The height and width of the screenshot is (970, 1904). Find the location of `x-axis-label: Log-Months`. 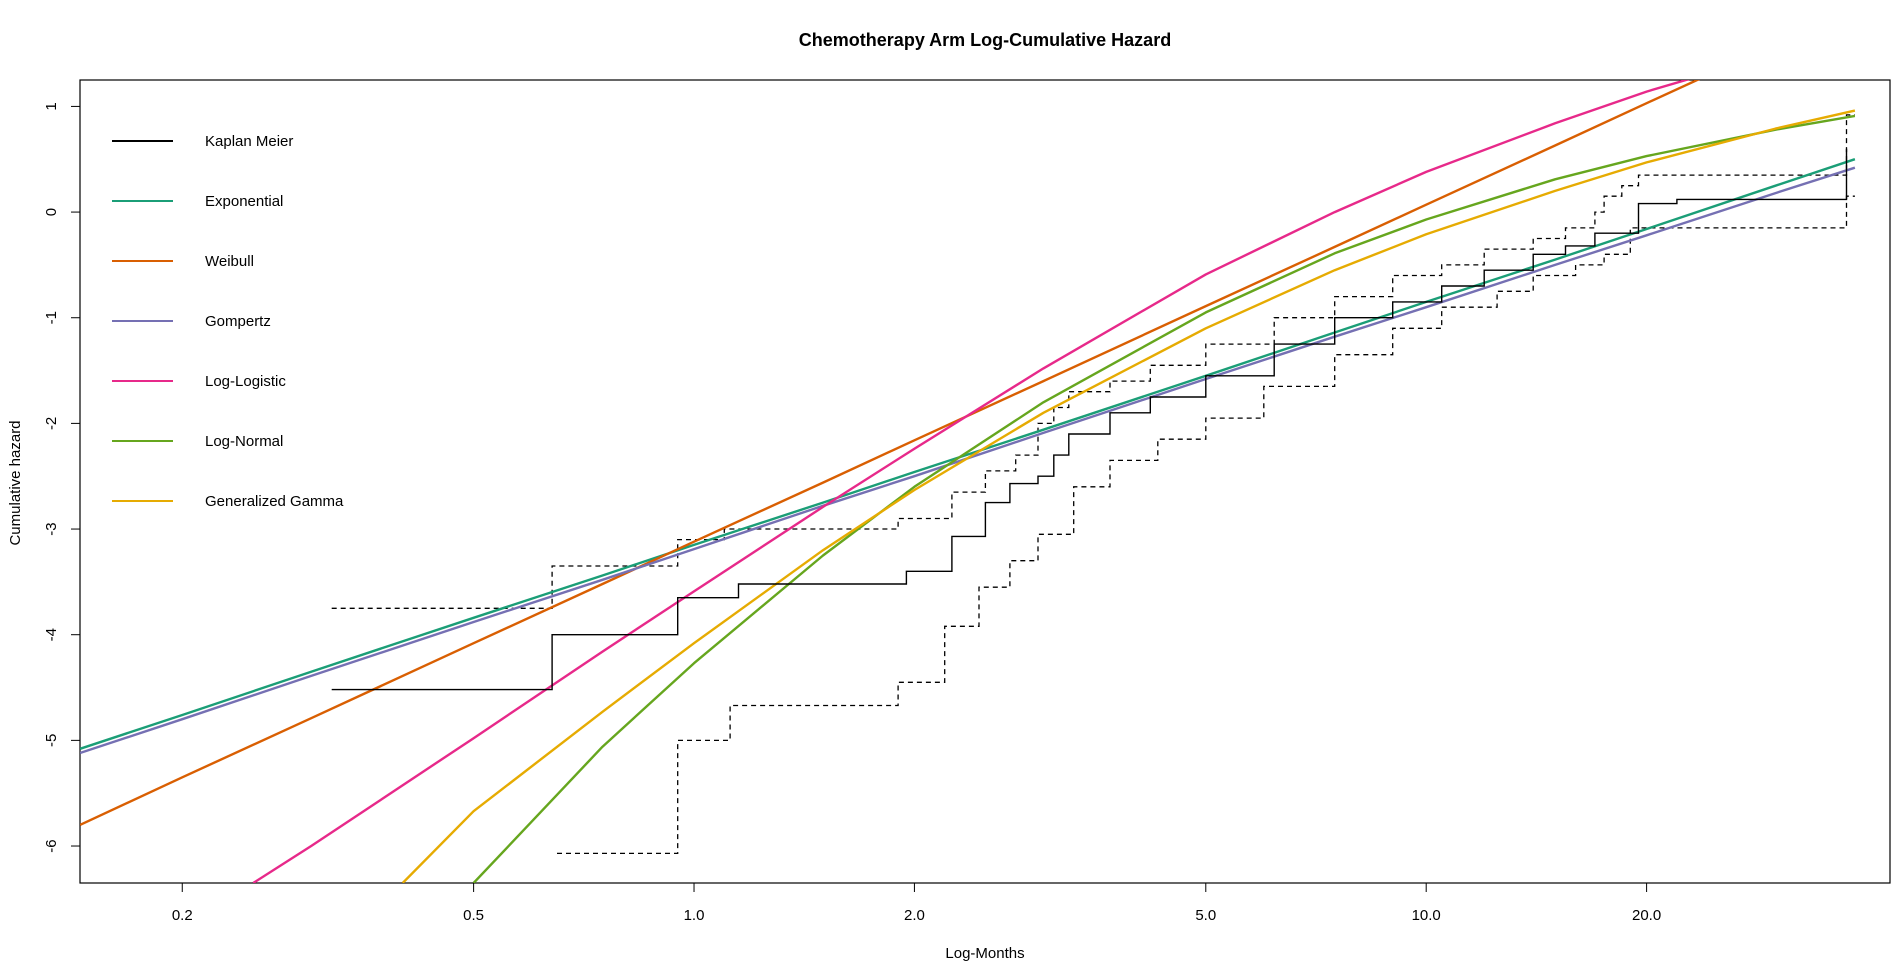

x-axis-label: Log-Months is located at coordinates (984, 953).